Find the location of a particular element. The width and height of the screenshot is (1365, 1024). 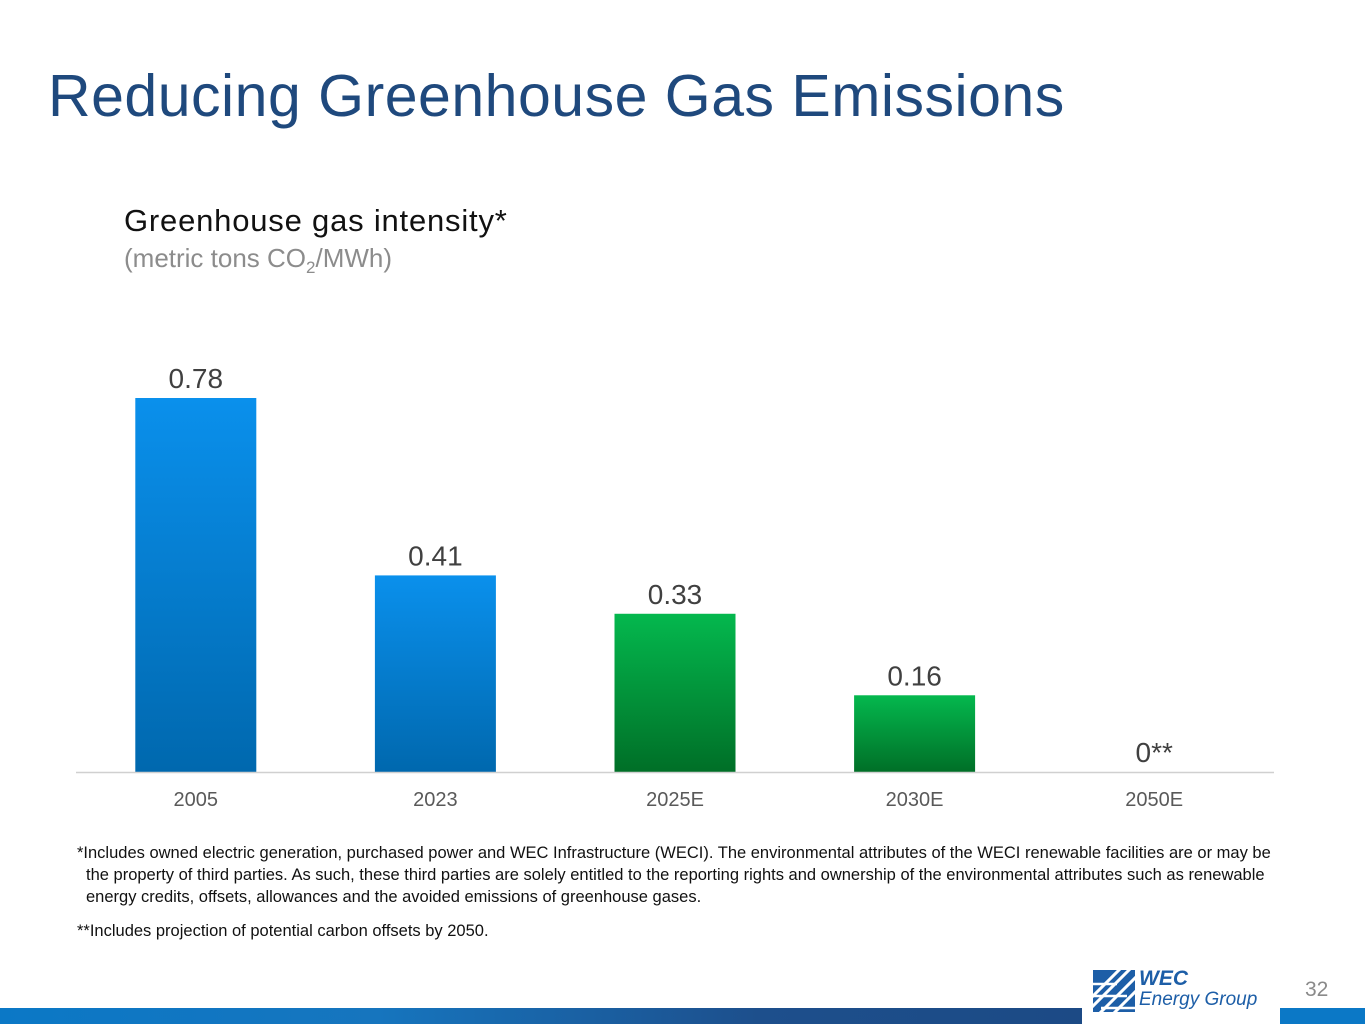

x-tick-label-2050e: 2050E is located at coordinates (1154, 800).